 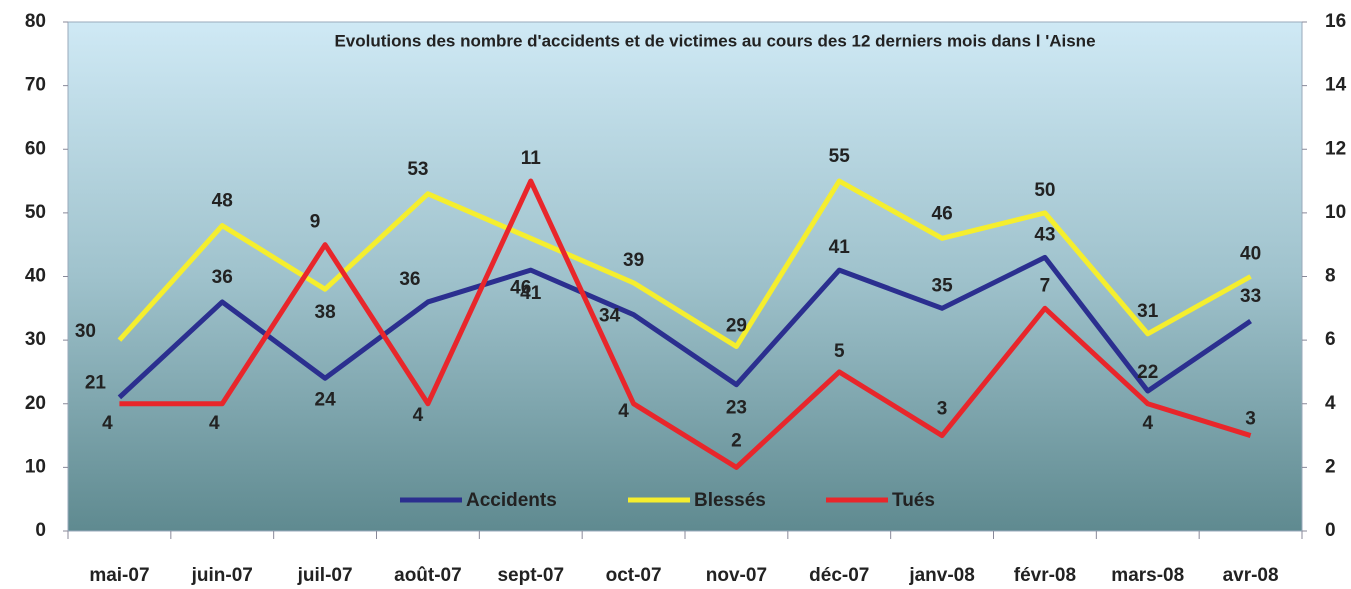 What do you see at coordinates (1044, 190) in the screenshot?
I see `data-label: 50` at bounding box center [1044, 190].